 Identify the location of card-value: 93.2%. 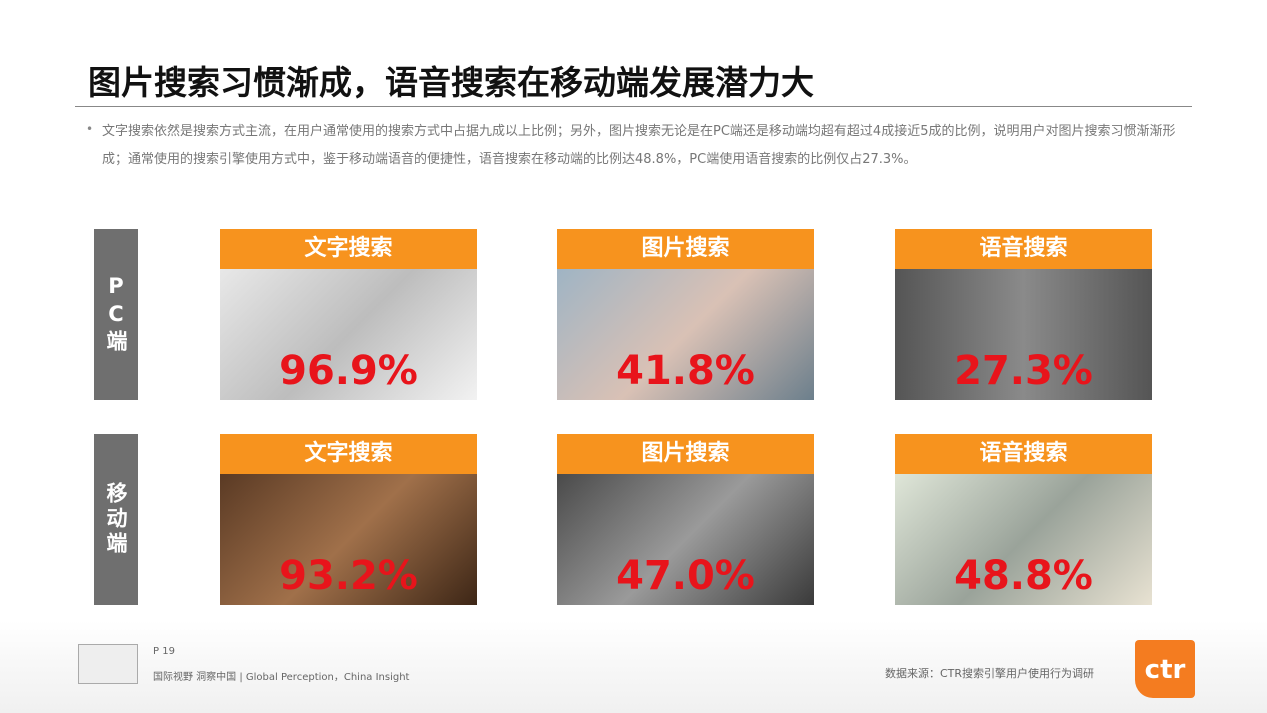
(348, 576).